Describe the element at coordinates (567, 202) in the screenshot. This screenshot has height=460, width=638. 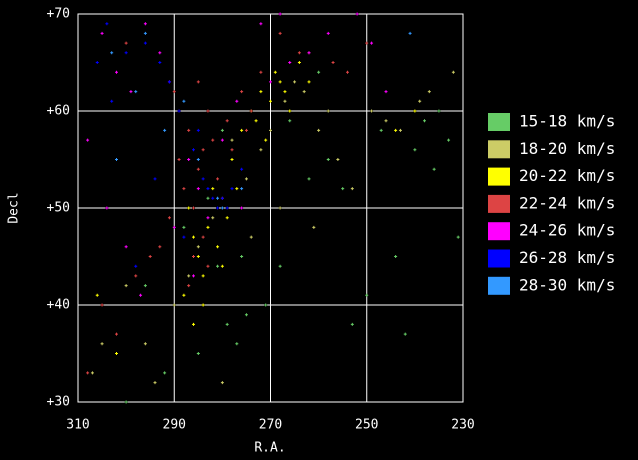
I see `legend-label: 22-24 km/s` at that location.